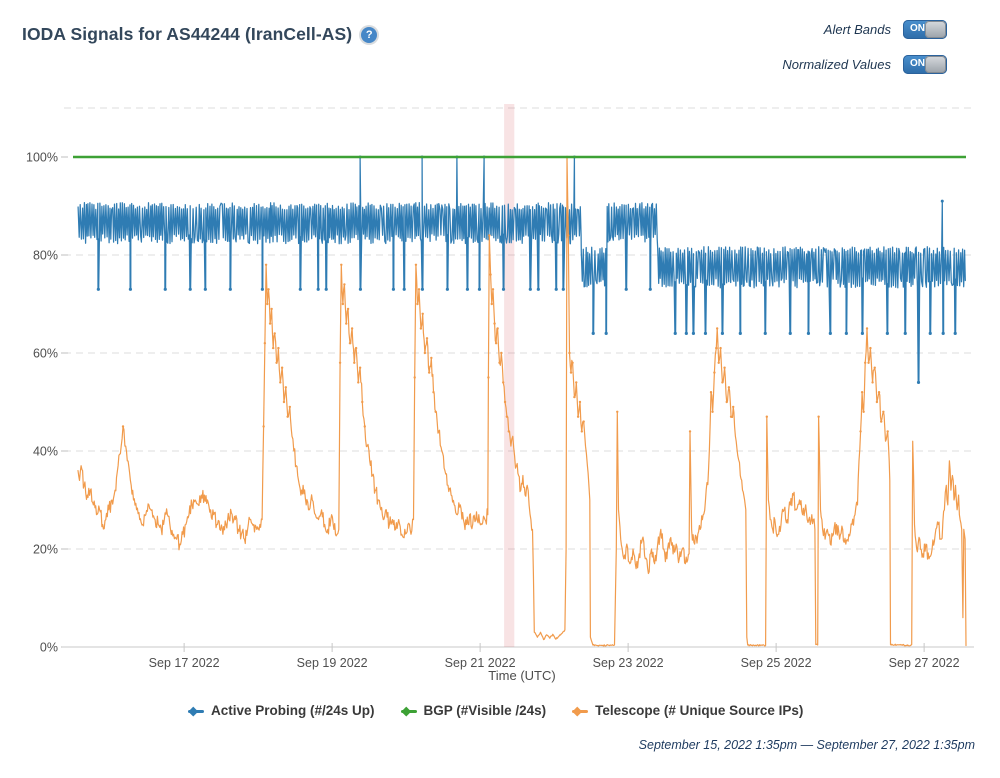 The image size is (1000, 778). I want to click on x-axis-title: Time (UTC), so click(522, 675).